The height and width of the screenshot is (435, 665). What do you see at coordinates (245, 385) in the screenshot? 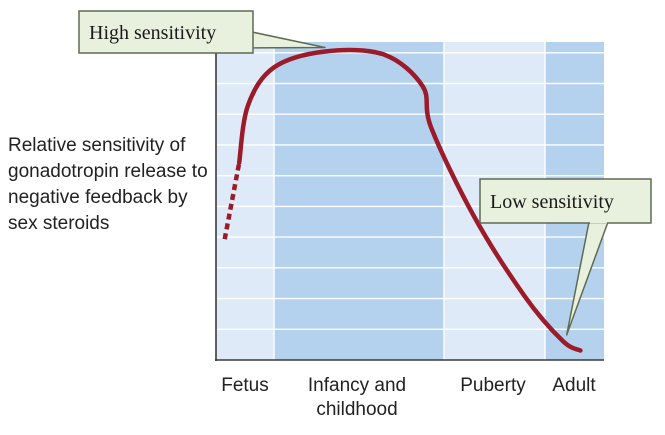
I see `x-tick-fetus: Fetus` at bounding box center [245, 385].